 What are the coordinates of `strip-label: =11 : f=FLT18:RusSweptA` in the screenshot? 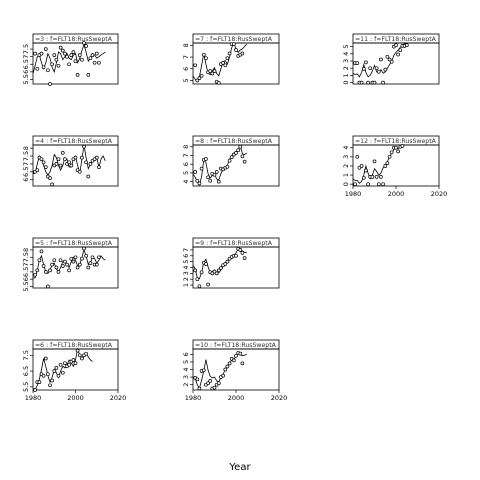 It's located at (396, 39).